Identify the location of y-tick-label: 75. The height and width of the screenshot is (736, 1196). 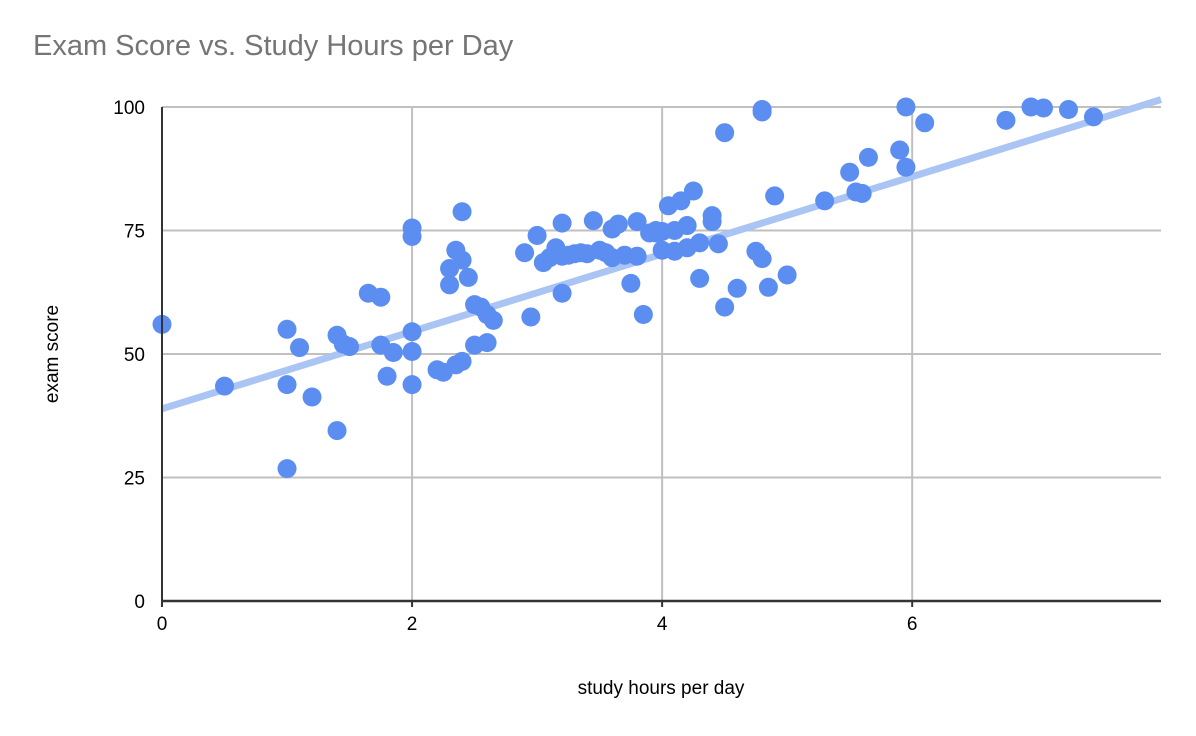
(134, 232).